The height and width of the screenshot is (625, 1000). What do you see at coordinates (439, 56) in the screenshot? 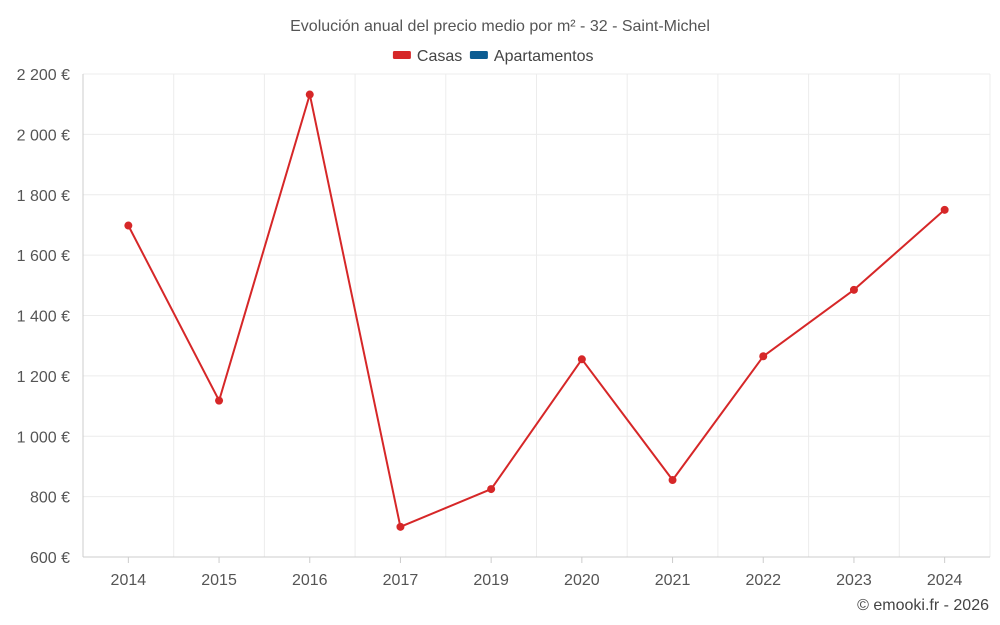
I see `legend-label-casas: Casas` at bounding box center [439, 56].